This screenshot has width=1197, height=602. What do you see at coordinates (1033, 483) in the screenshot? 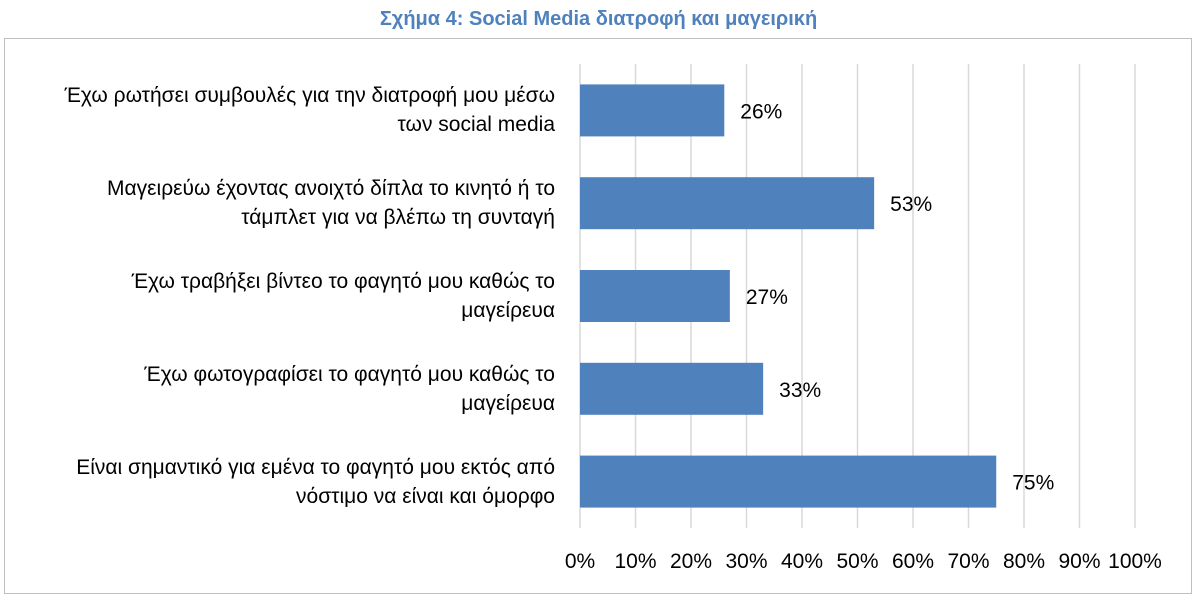
I see `data-label: 75%` at bounding box center [1033, 483].